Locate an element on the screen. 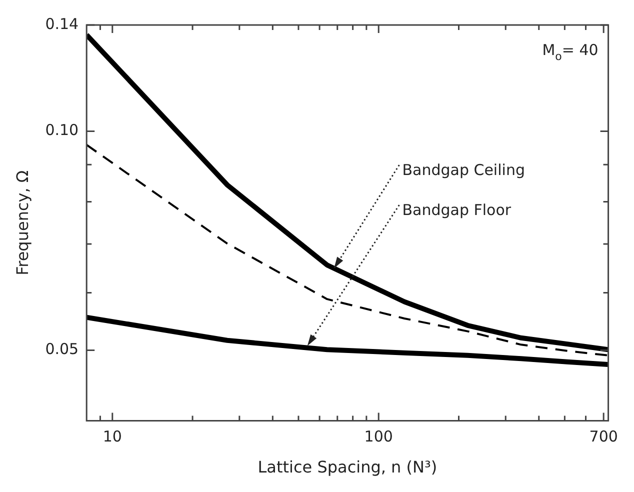 The image size is (634, 492). x-axis-title: Lattice Spacing, n (N³) is located at coordinates (348, 467).